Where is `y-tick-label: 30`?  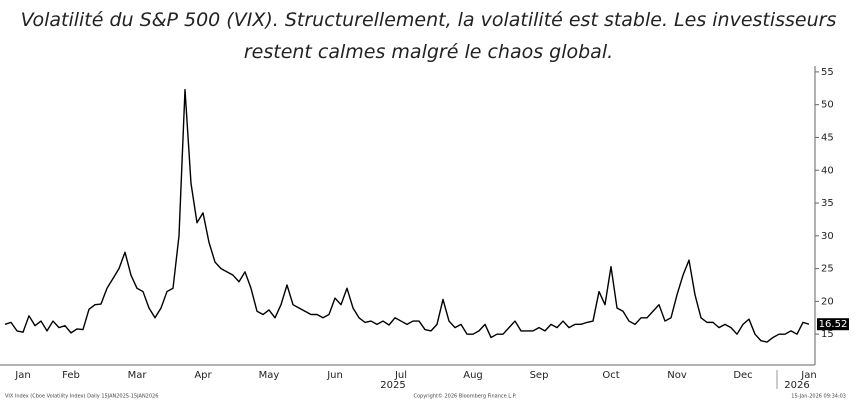
y-tick-label: 30 is located at coordinates (827, 236).